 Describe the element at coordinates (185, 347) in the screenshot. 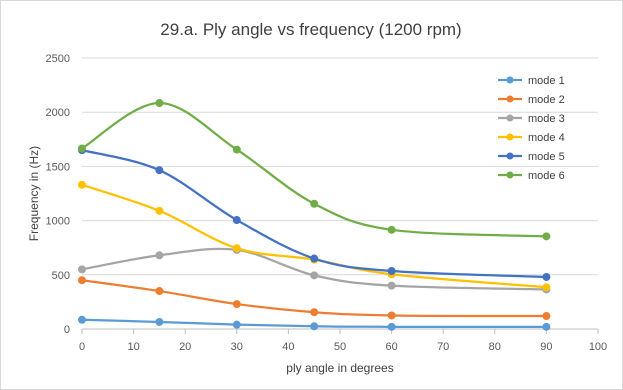

I see `x-tick-label: 20` at that location.